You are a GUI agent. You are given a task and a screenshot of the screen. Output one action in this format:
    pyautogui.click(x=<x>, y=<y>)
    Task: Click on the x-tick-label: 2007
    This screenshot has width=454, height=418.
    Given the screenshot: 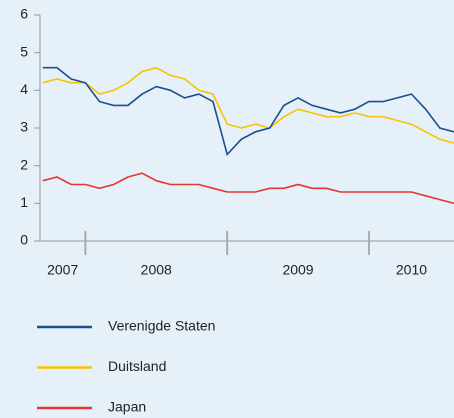 What is the action you would take?
    pyautogui.click(x=62, y=270)
    